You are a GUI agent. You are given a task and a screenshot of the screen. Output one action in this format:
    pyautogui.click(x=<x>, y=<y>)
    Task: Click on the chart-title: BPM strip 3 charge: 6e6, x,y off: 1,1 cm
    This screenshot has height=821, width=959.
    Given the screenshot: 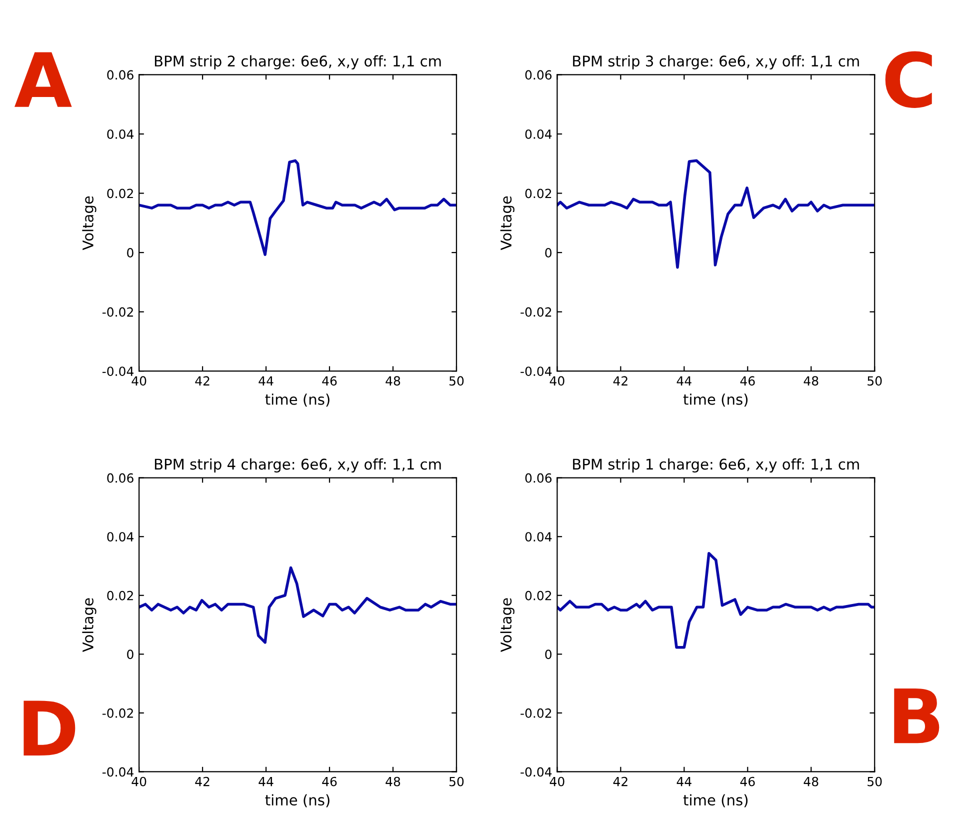 What is the action you would take?
    pyautogui.click(x=716, y=62)
    